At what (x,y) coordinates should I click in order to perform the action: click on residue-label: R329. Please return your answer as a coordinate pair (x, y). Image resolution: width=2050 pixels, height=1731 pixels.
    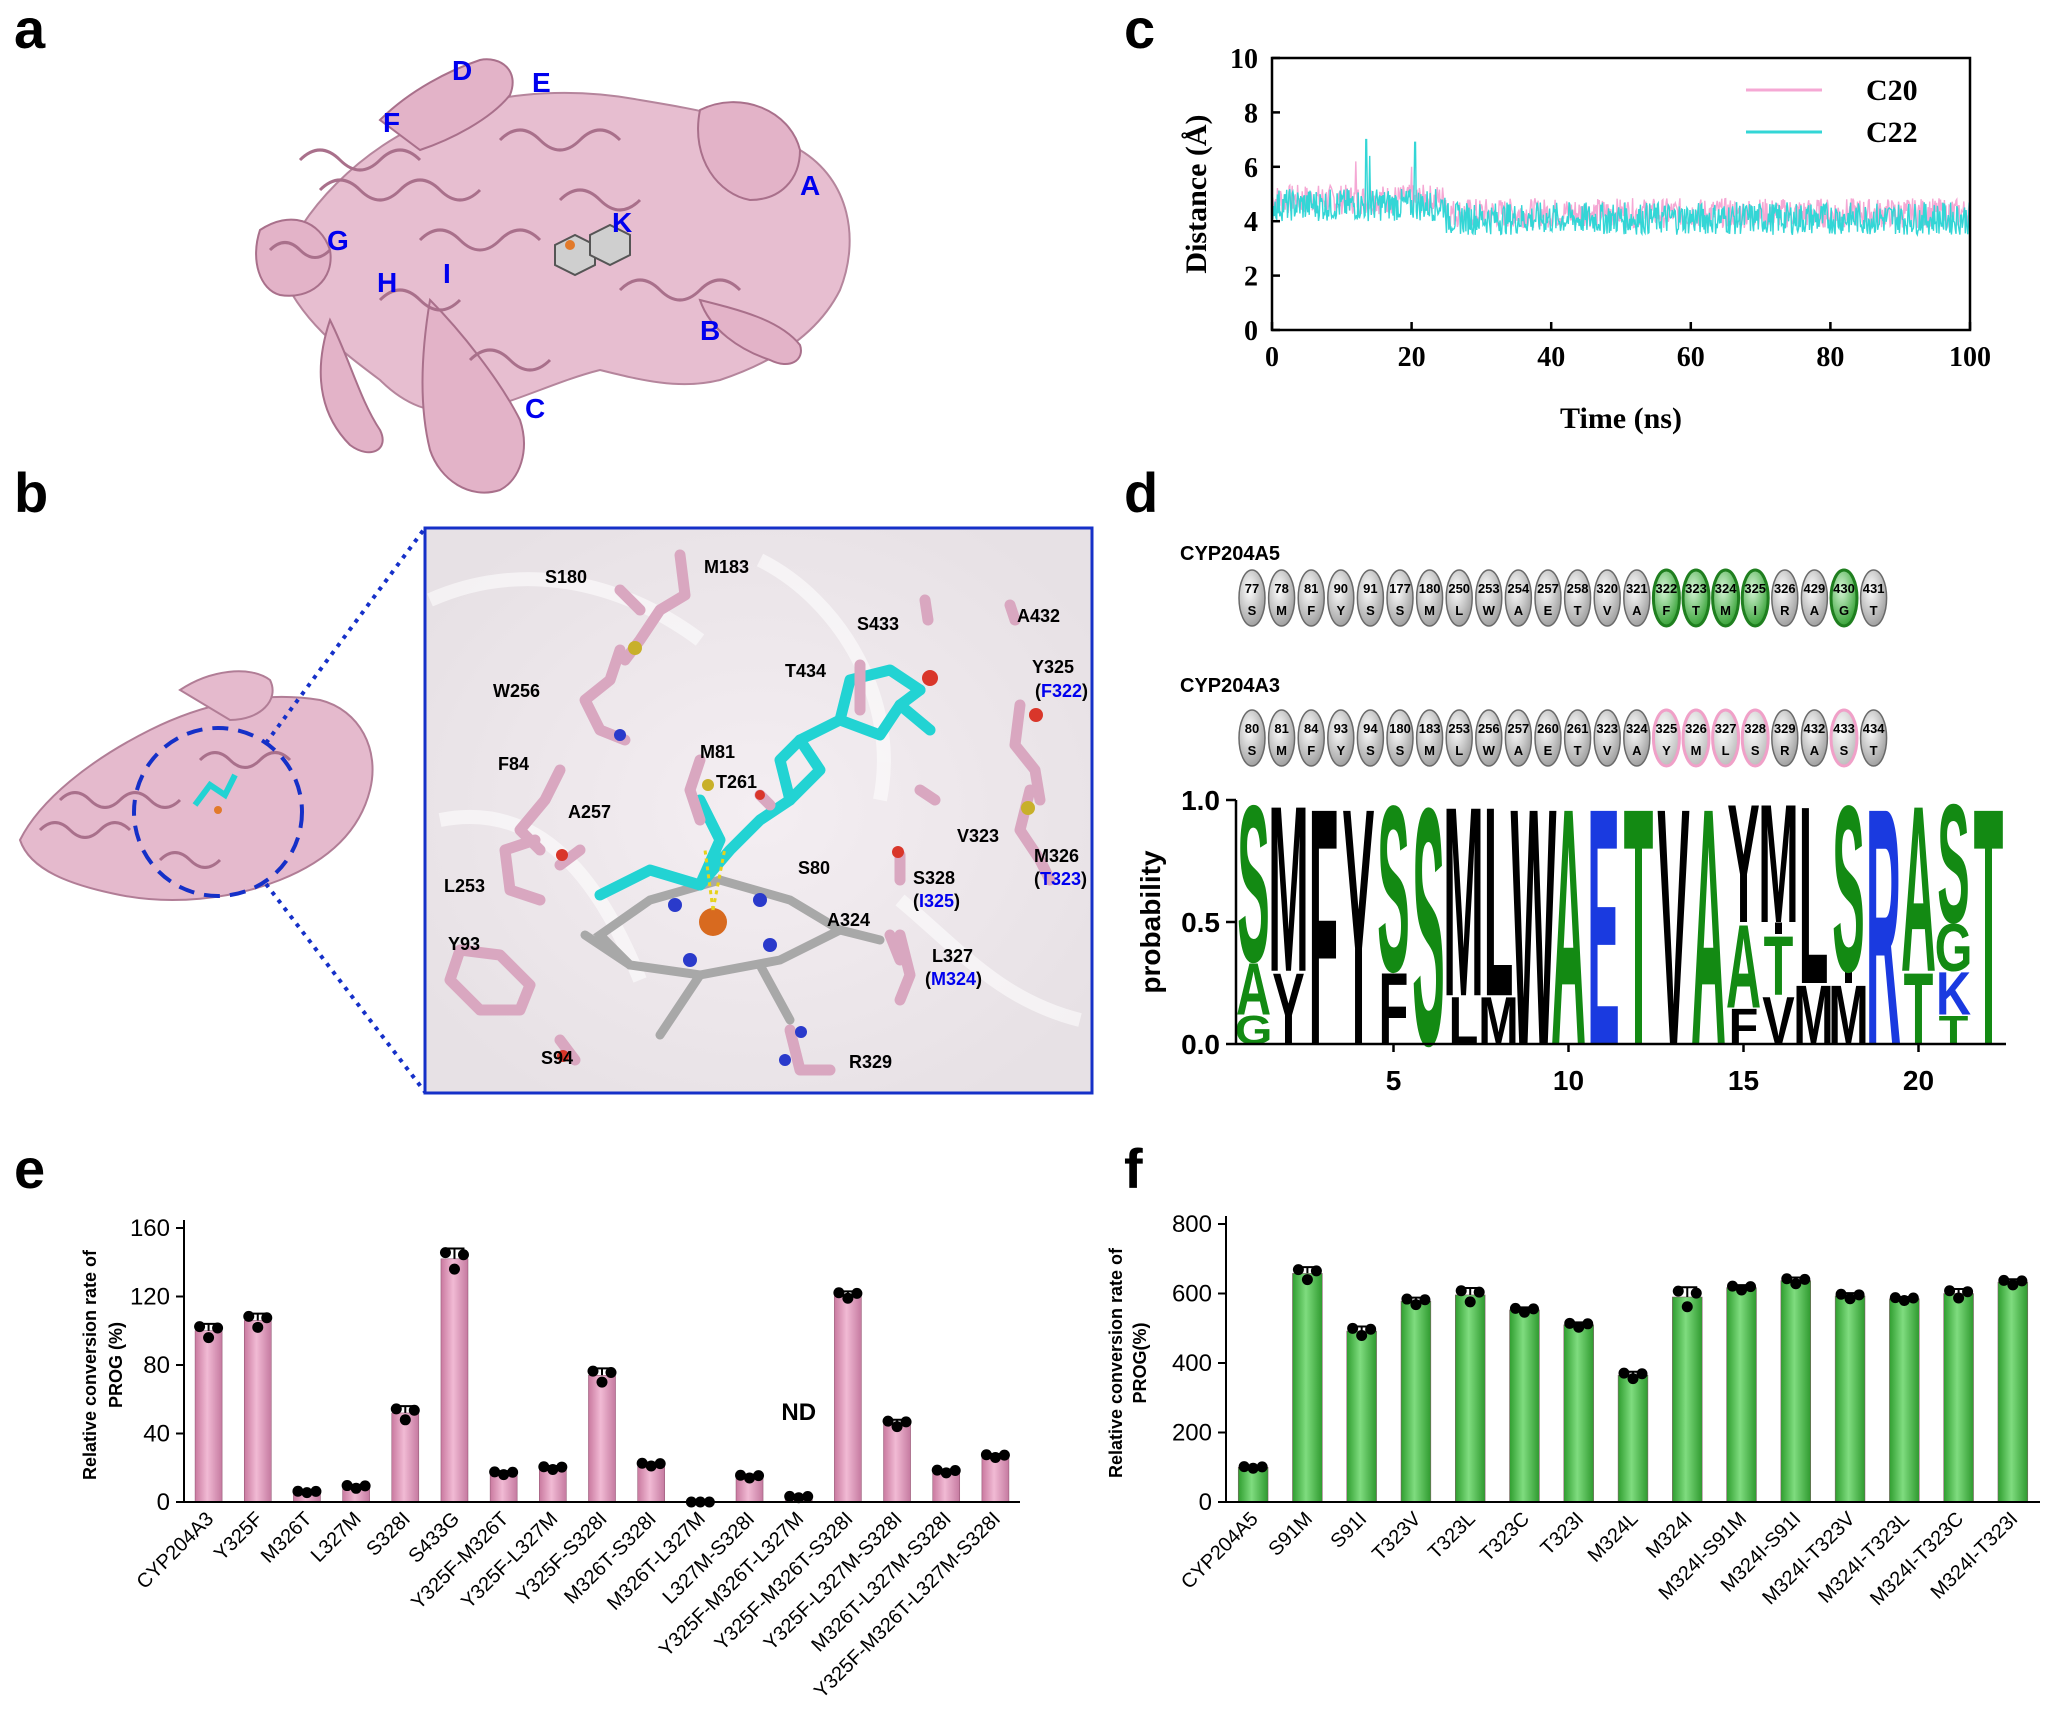
    Looking at the image, I should click on (870, 1062).